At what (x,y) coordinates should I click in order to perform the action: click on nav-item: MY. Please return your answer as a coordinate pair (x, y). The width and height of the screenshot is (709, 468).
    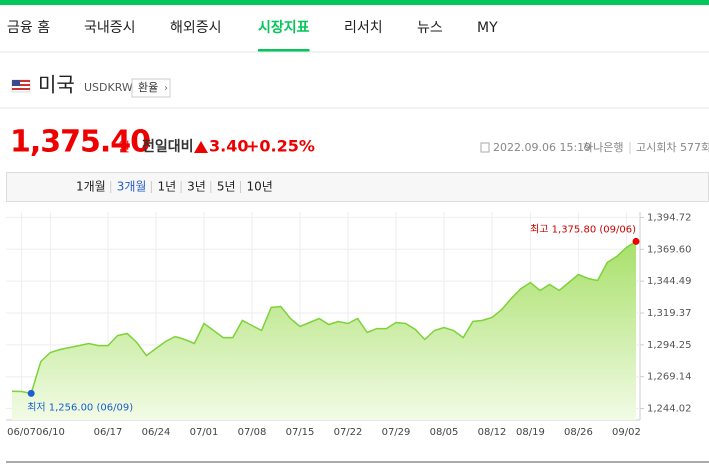
    Looking at the image, I should click on (487, 28).